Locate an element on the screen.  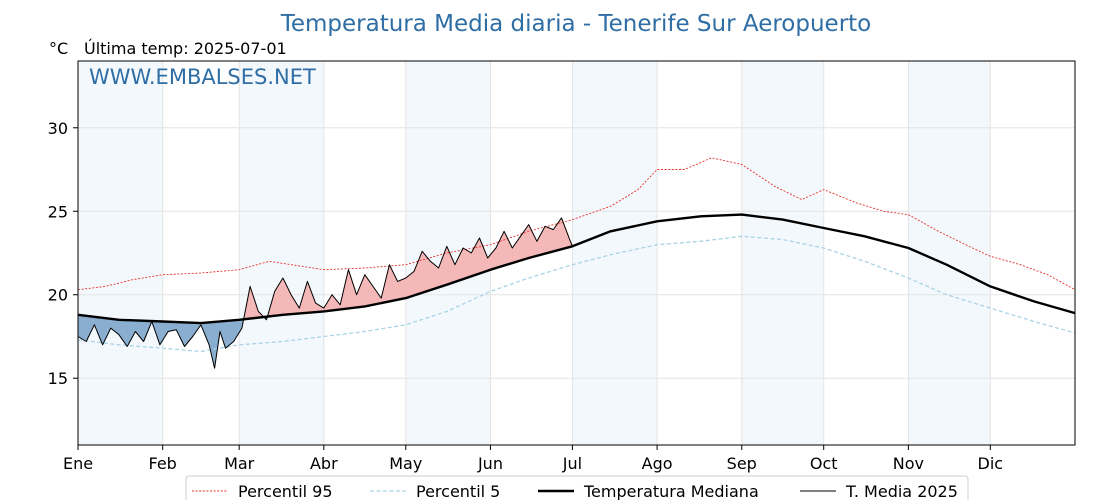
last-temp-label: Última temp: 2025-07-01 is located at coordinates (185, 48).